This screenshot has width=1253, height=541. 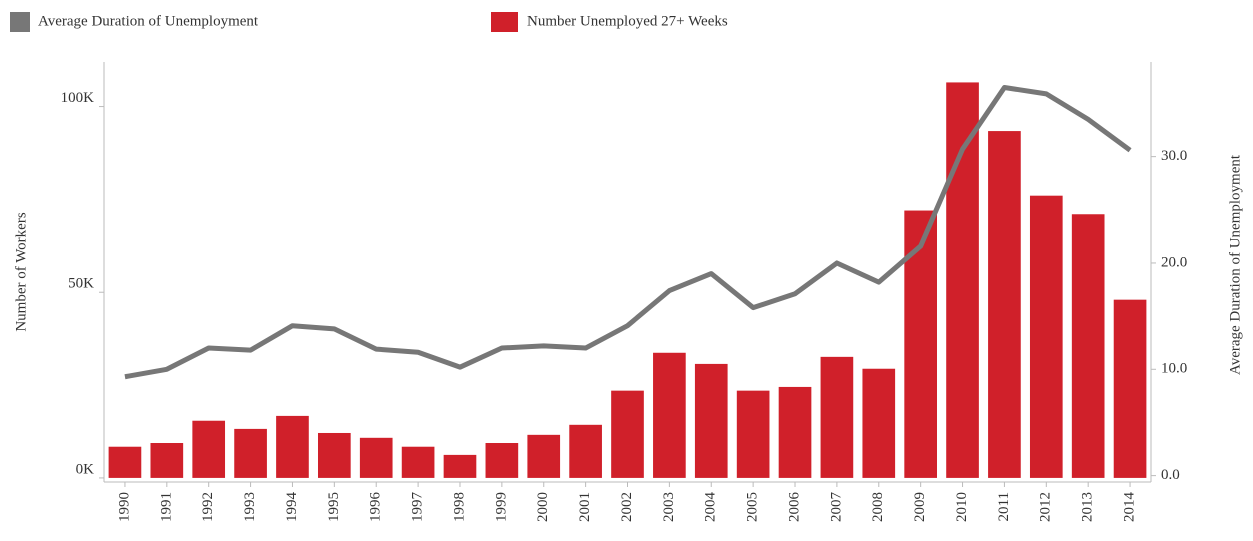 I want to click on x-tick-label: 2008, so click(x=878, y=507).